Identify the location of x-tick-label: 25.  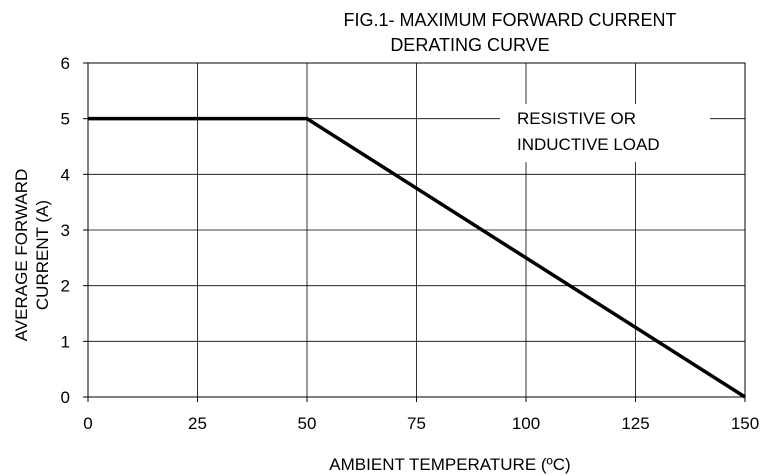
(197, 423).